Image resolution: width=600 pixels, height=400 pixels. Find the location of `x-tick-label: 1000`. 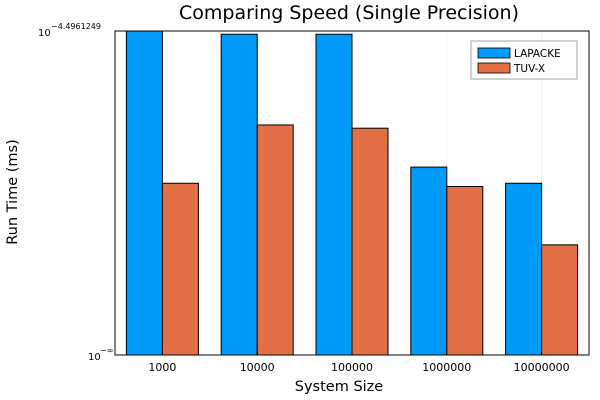

x-tick-label: 1000 is located at coordinates (162, 367).